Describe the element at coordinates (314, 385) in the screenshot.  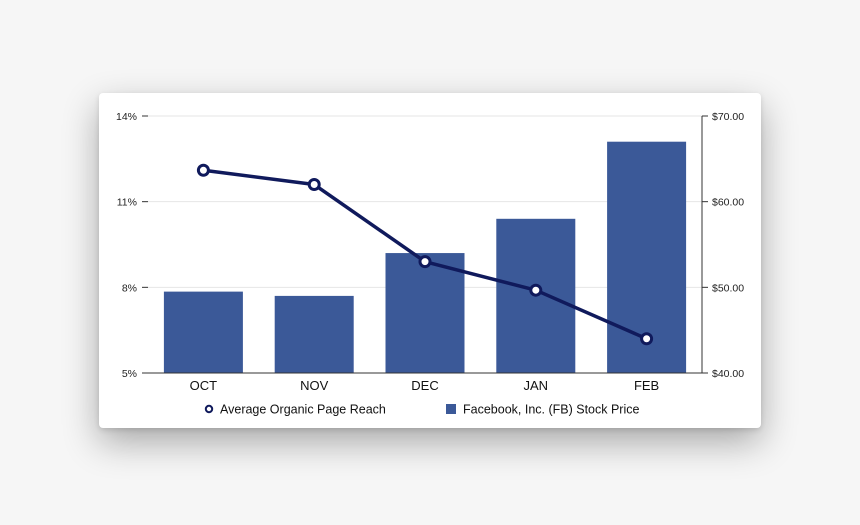
I see `category-label: NOV` at that location.